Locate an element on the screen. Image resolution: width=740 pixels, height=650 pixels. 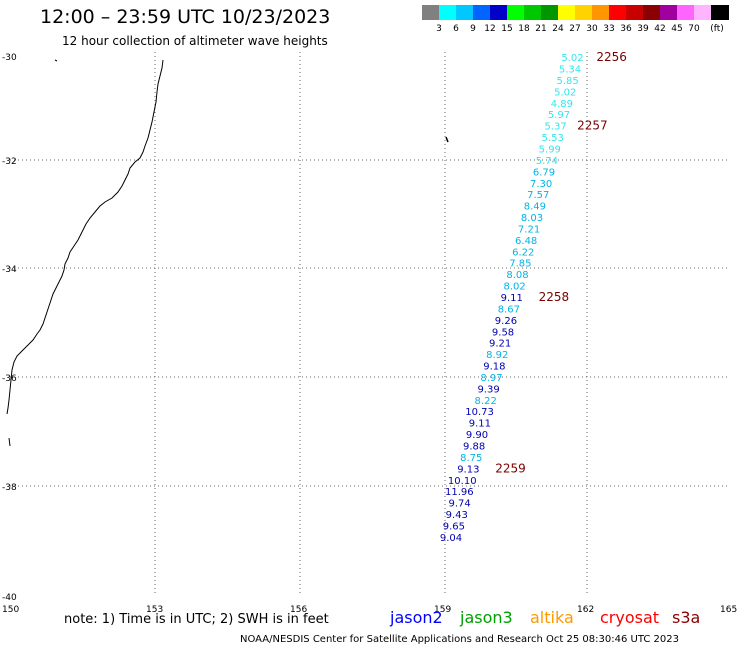
legend-label: 42 is located at coordinates (660, 29).